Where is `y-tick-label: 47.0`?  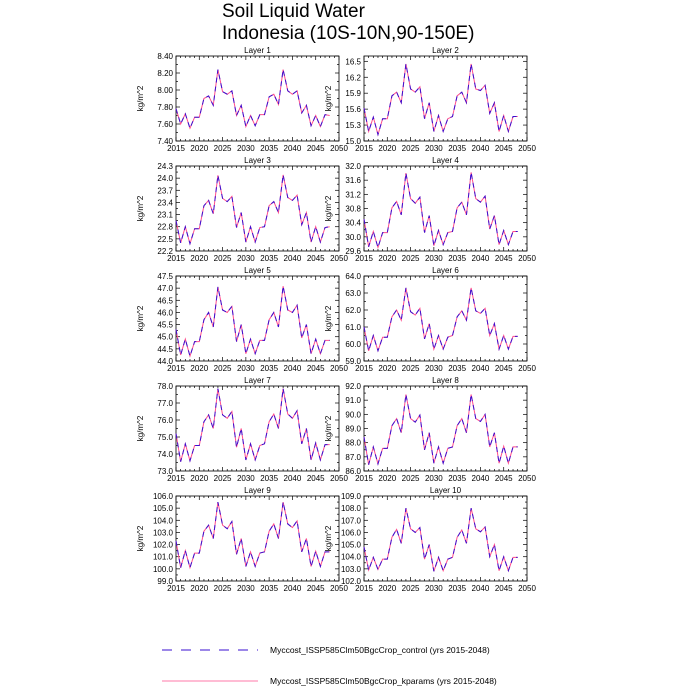
y-tick-label: 47.0 is located at coordinates (165, 288).